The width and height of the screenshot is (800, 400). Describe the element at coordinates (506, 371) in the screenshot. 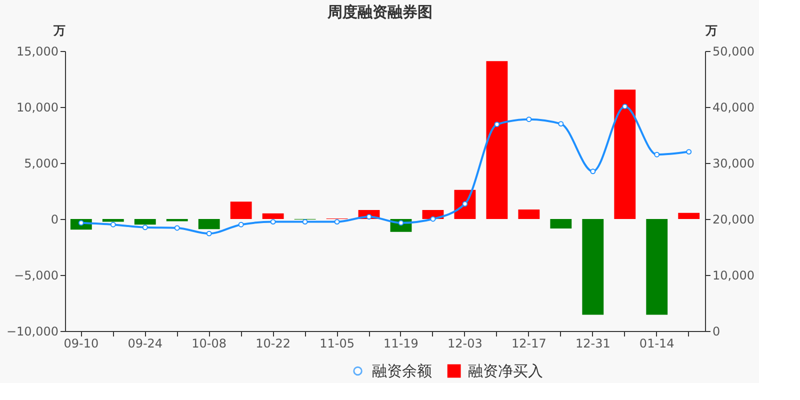

I see `legend-label: 融资净买入` at that location.